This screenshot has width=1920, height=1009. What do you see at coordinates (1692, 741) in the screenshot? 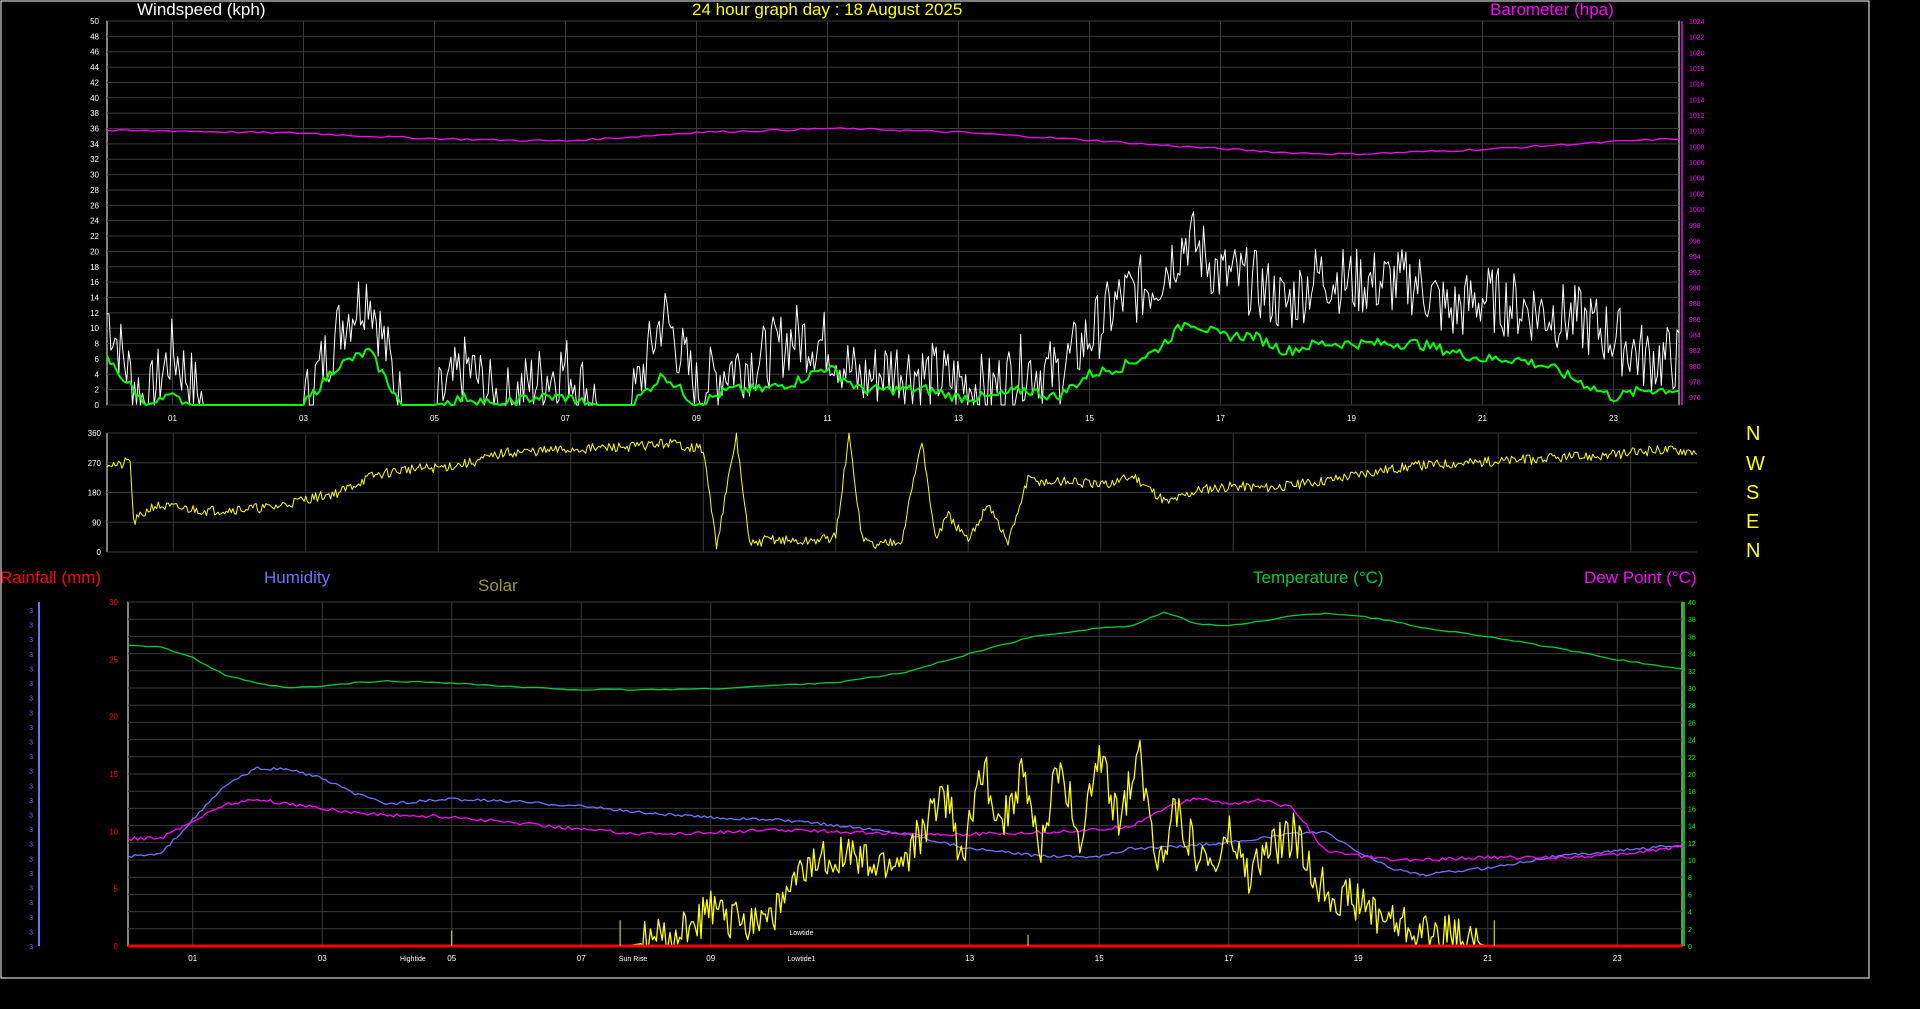
I see `temperature-y-tick-label: 24` at bounding box center [1692, 741].